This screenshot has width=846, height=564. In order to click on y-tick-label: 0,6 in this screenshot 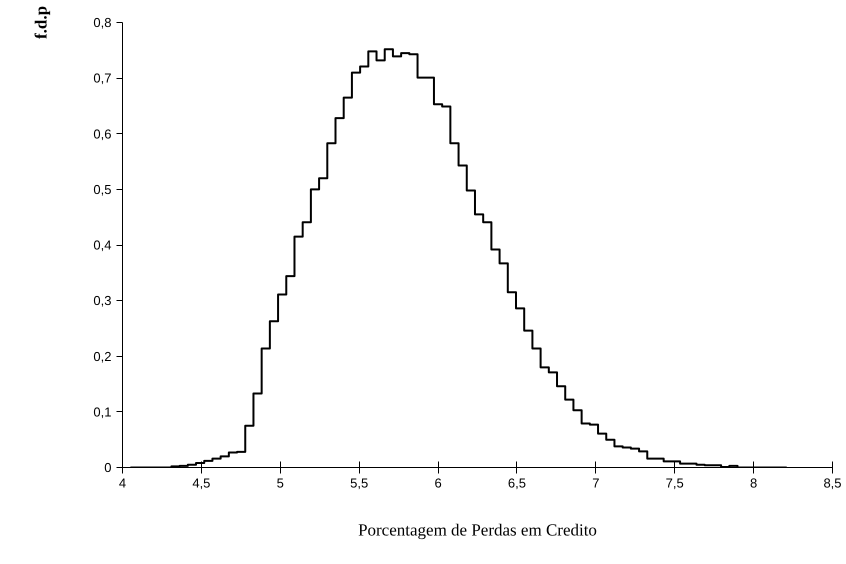, I will do `click(102, 134)`.